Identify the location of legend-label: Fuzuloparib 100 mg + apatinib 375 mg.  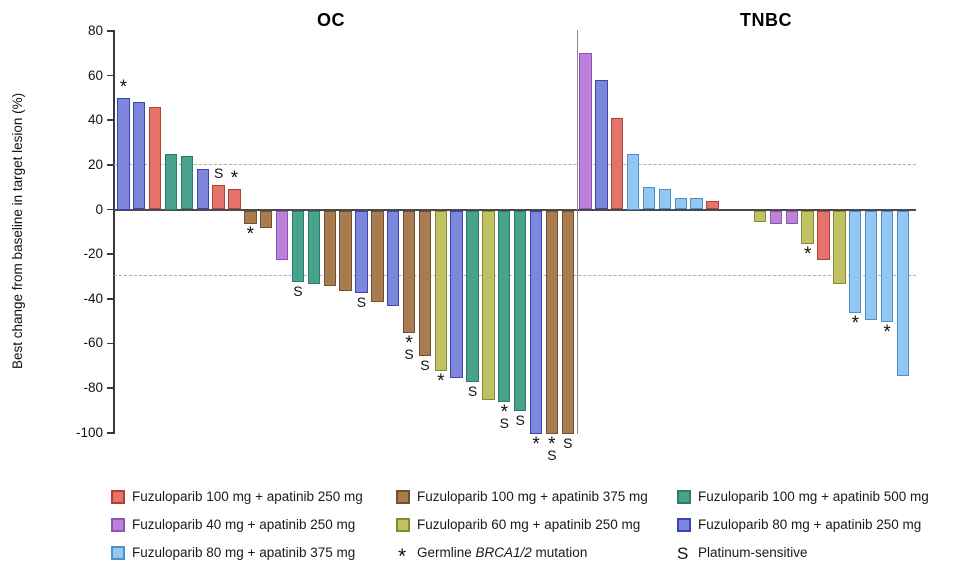
(532, 496).